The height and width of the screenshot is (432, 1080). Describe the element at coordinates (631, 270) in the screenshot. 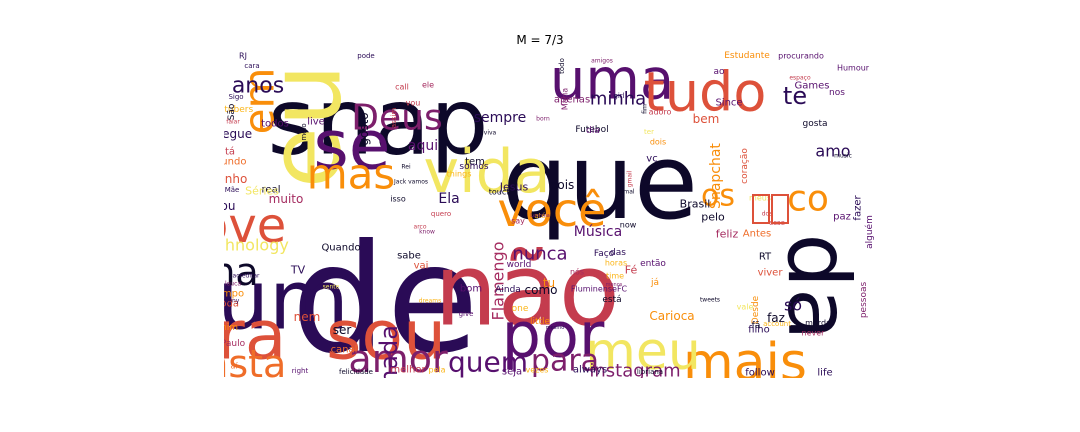

I see `word-fé: Fé` at that location.